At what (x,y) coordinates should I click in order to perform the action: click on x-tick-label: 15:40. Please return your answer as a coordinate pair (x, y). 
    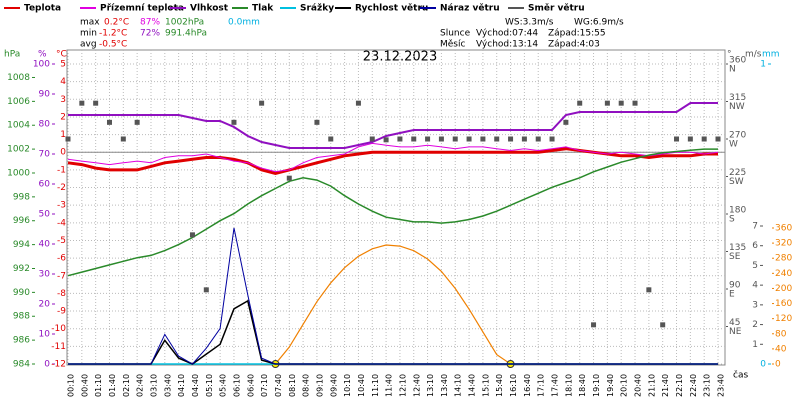
    Looking at the image, I should click on (499, 385).